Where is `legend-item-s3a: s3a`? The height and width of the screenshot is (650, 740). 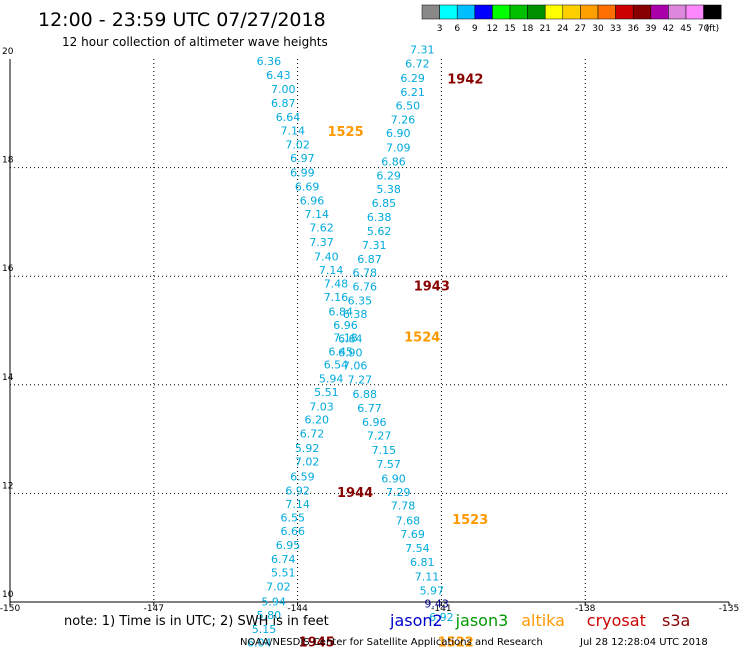
legend-item-s3a: s3a is located at coordinates (676, 620).